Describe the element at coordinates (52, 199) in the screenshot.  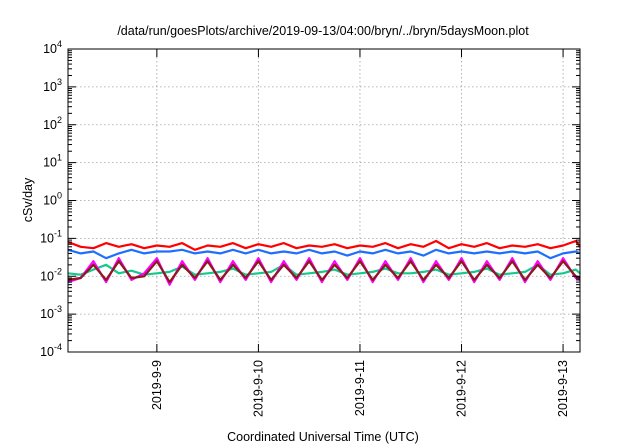
I see `y-tick-label: 10⁰` at that location.